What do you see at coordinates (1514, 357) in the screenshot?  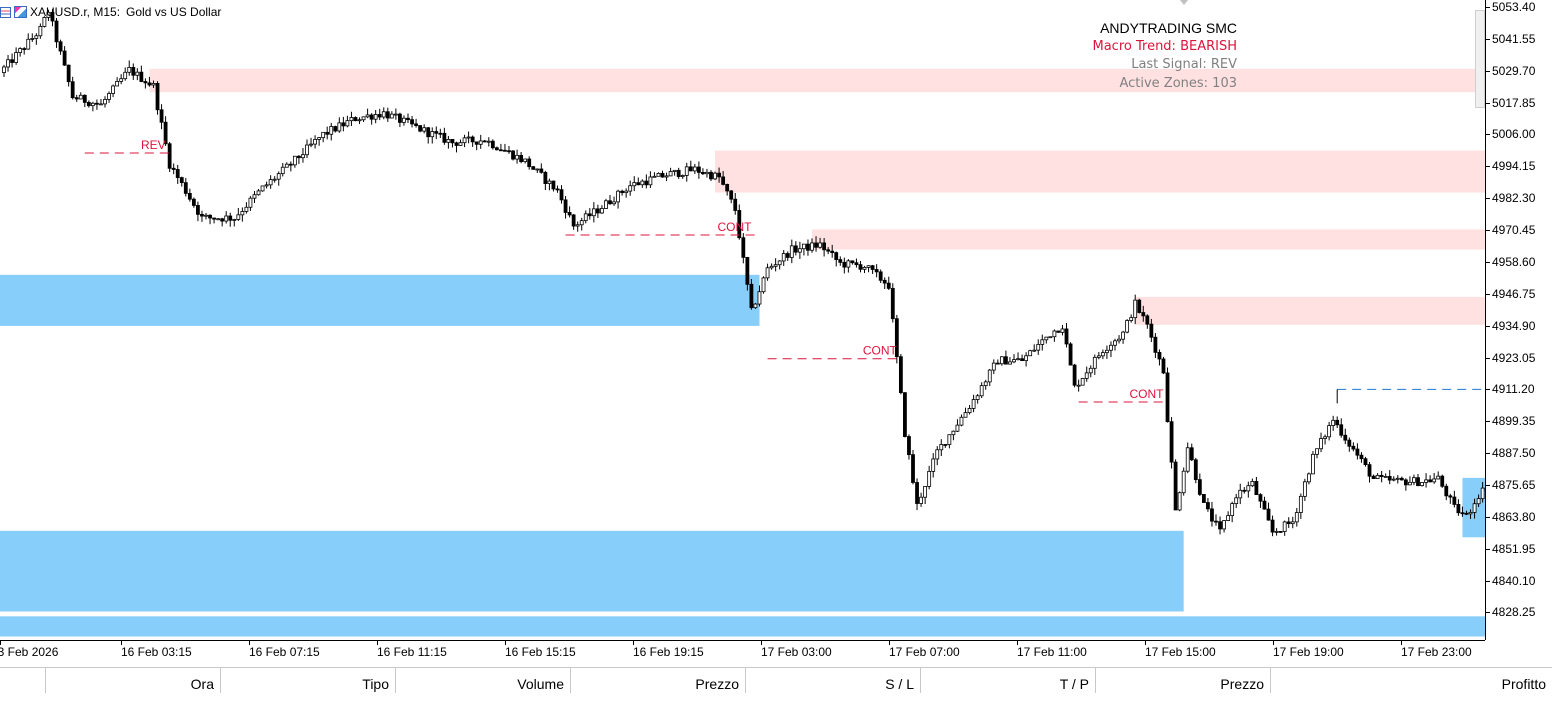 I see `price-tick-label: 4923.05` at bounding box center [1514, 357].